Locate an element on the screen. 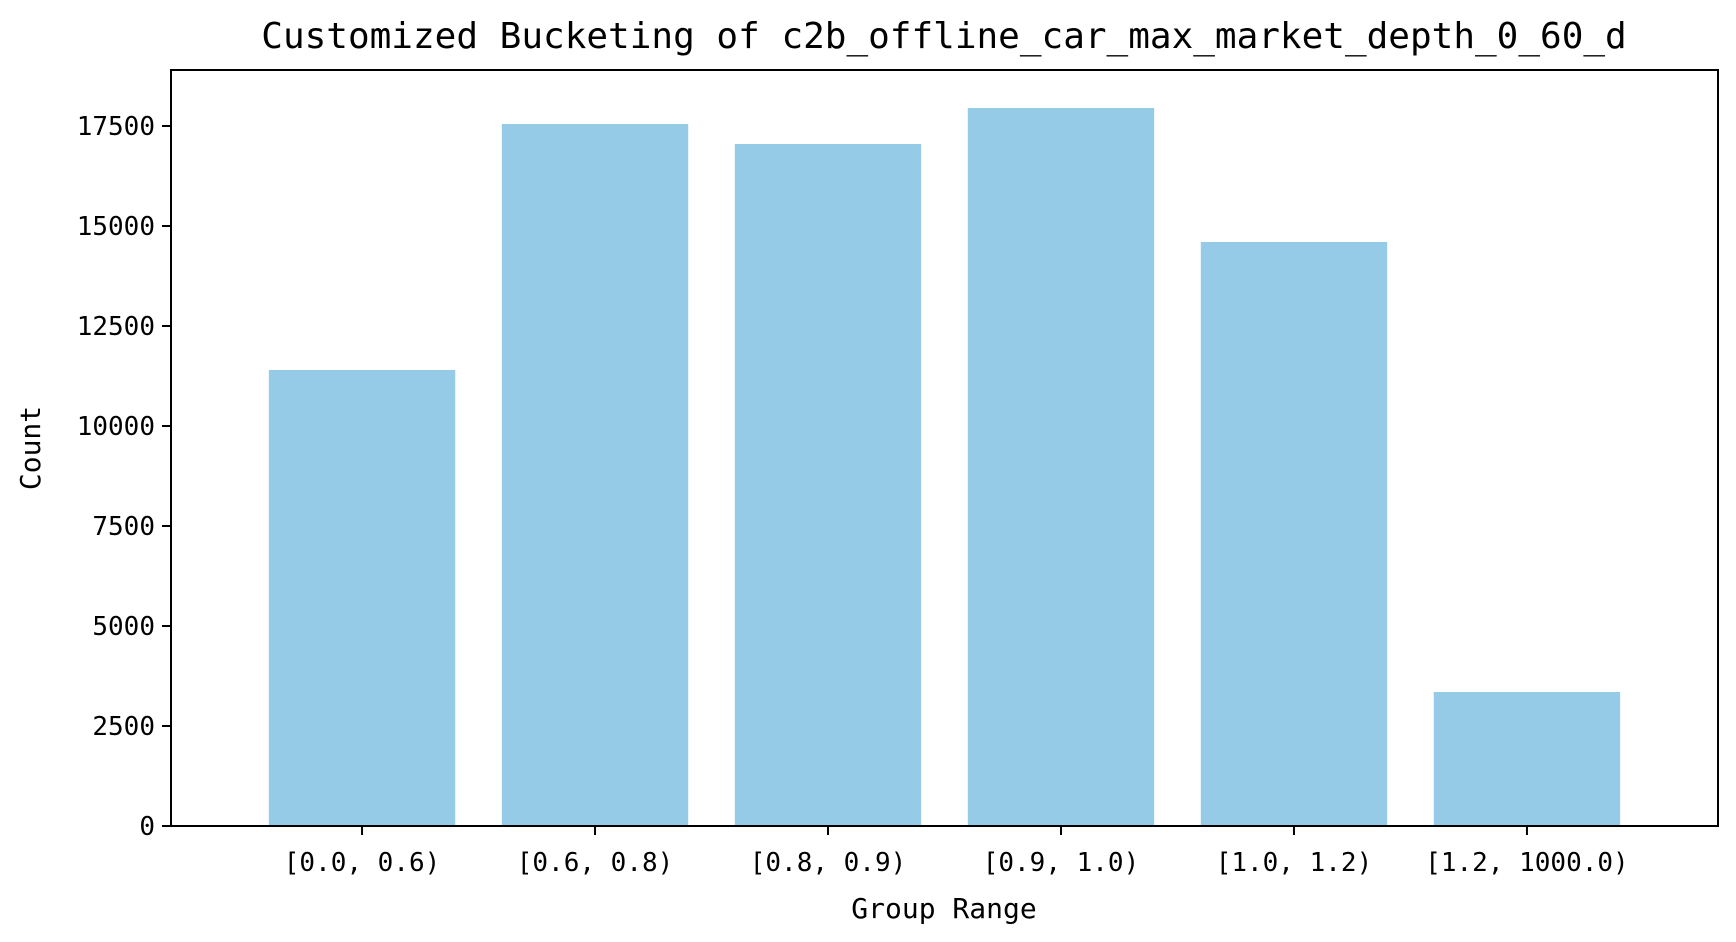 The image size is (1736, 942). y-tick-label-6: 15000 is located at coordinates (116, 227).